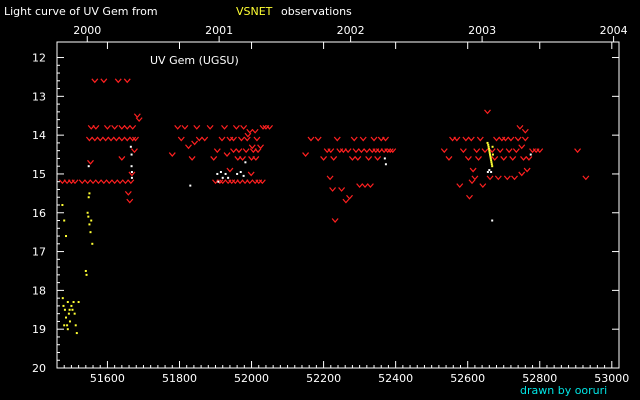 This screenshot has width=640, height=400. What do you see at coordinates (323, 378) in the screenshot?
I see `x-tick-label: 52200` at bounding box center [323, 378].